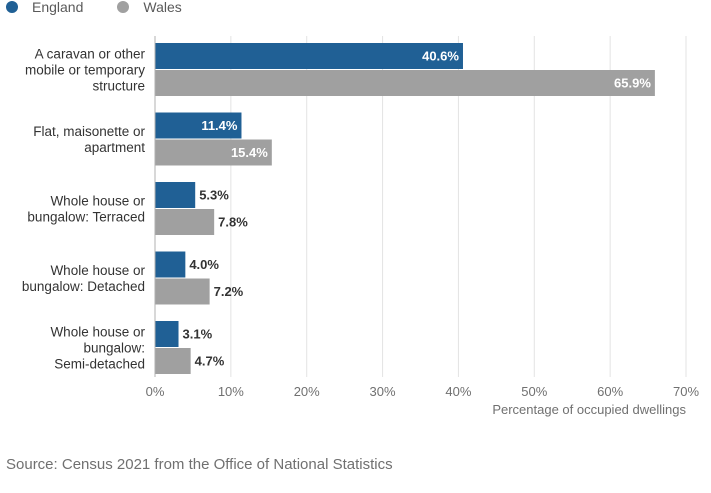 This screenshot has height=493, width=711. What do you see at coordinates (458, 391) in the screenshot?
I see `x-tick-label: 40%` at bounding box center [458, 391].